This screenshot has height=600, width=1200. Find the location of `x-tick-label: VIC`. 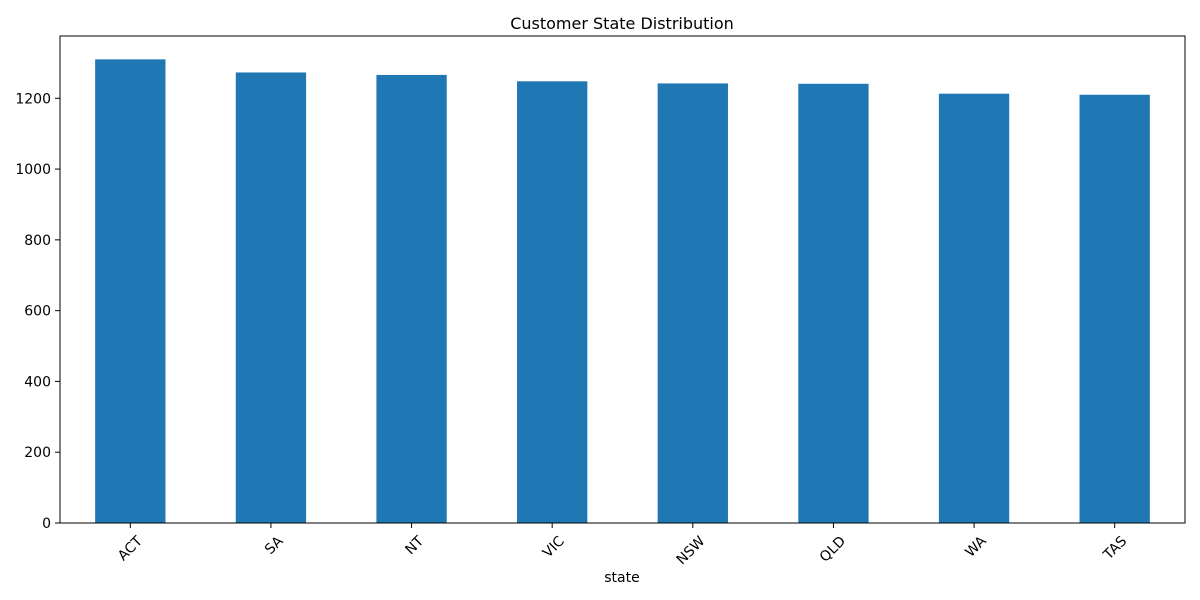

x-tick-label: VIC is located at coordinates (554, 547).